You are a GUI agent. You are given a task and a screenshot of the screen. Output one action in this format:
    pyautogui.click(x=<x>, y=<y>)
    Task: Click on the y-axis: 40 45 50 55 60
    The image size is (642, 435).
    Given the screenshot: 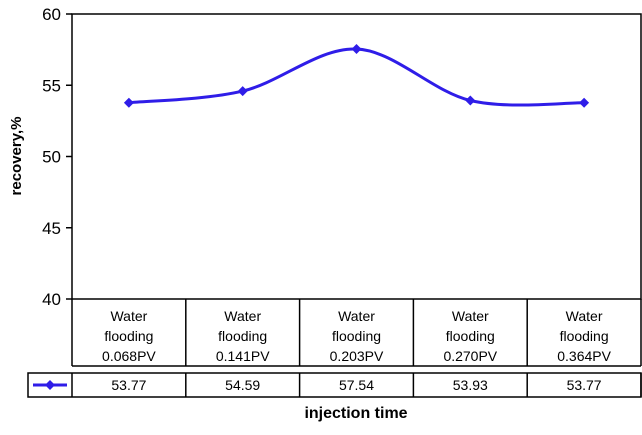 What is the action you would take?
    pyautogui.click(x=57, y=157)
    